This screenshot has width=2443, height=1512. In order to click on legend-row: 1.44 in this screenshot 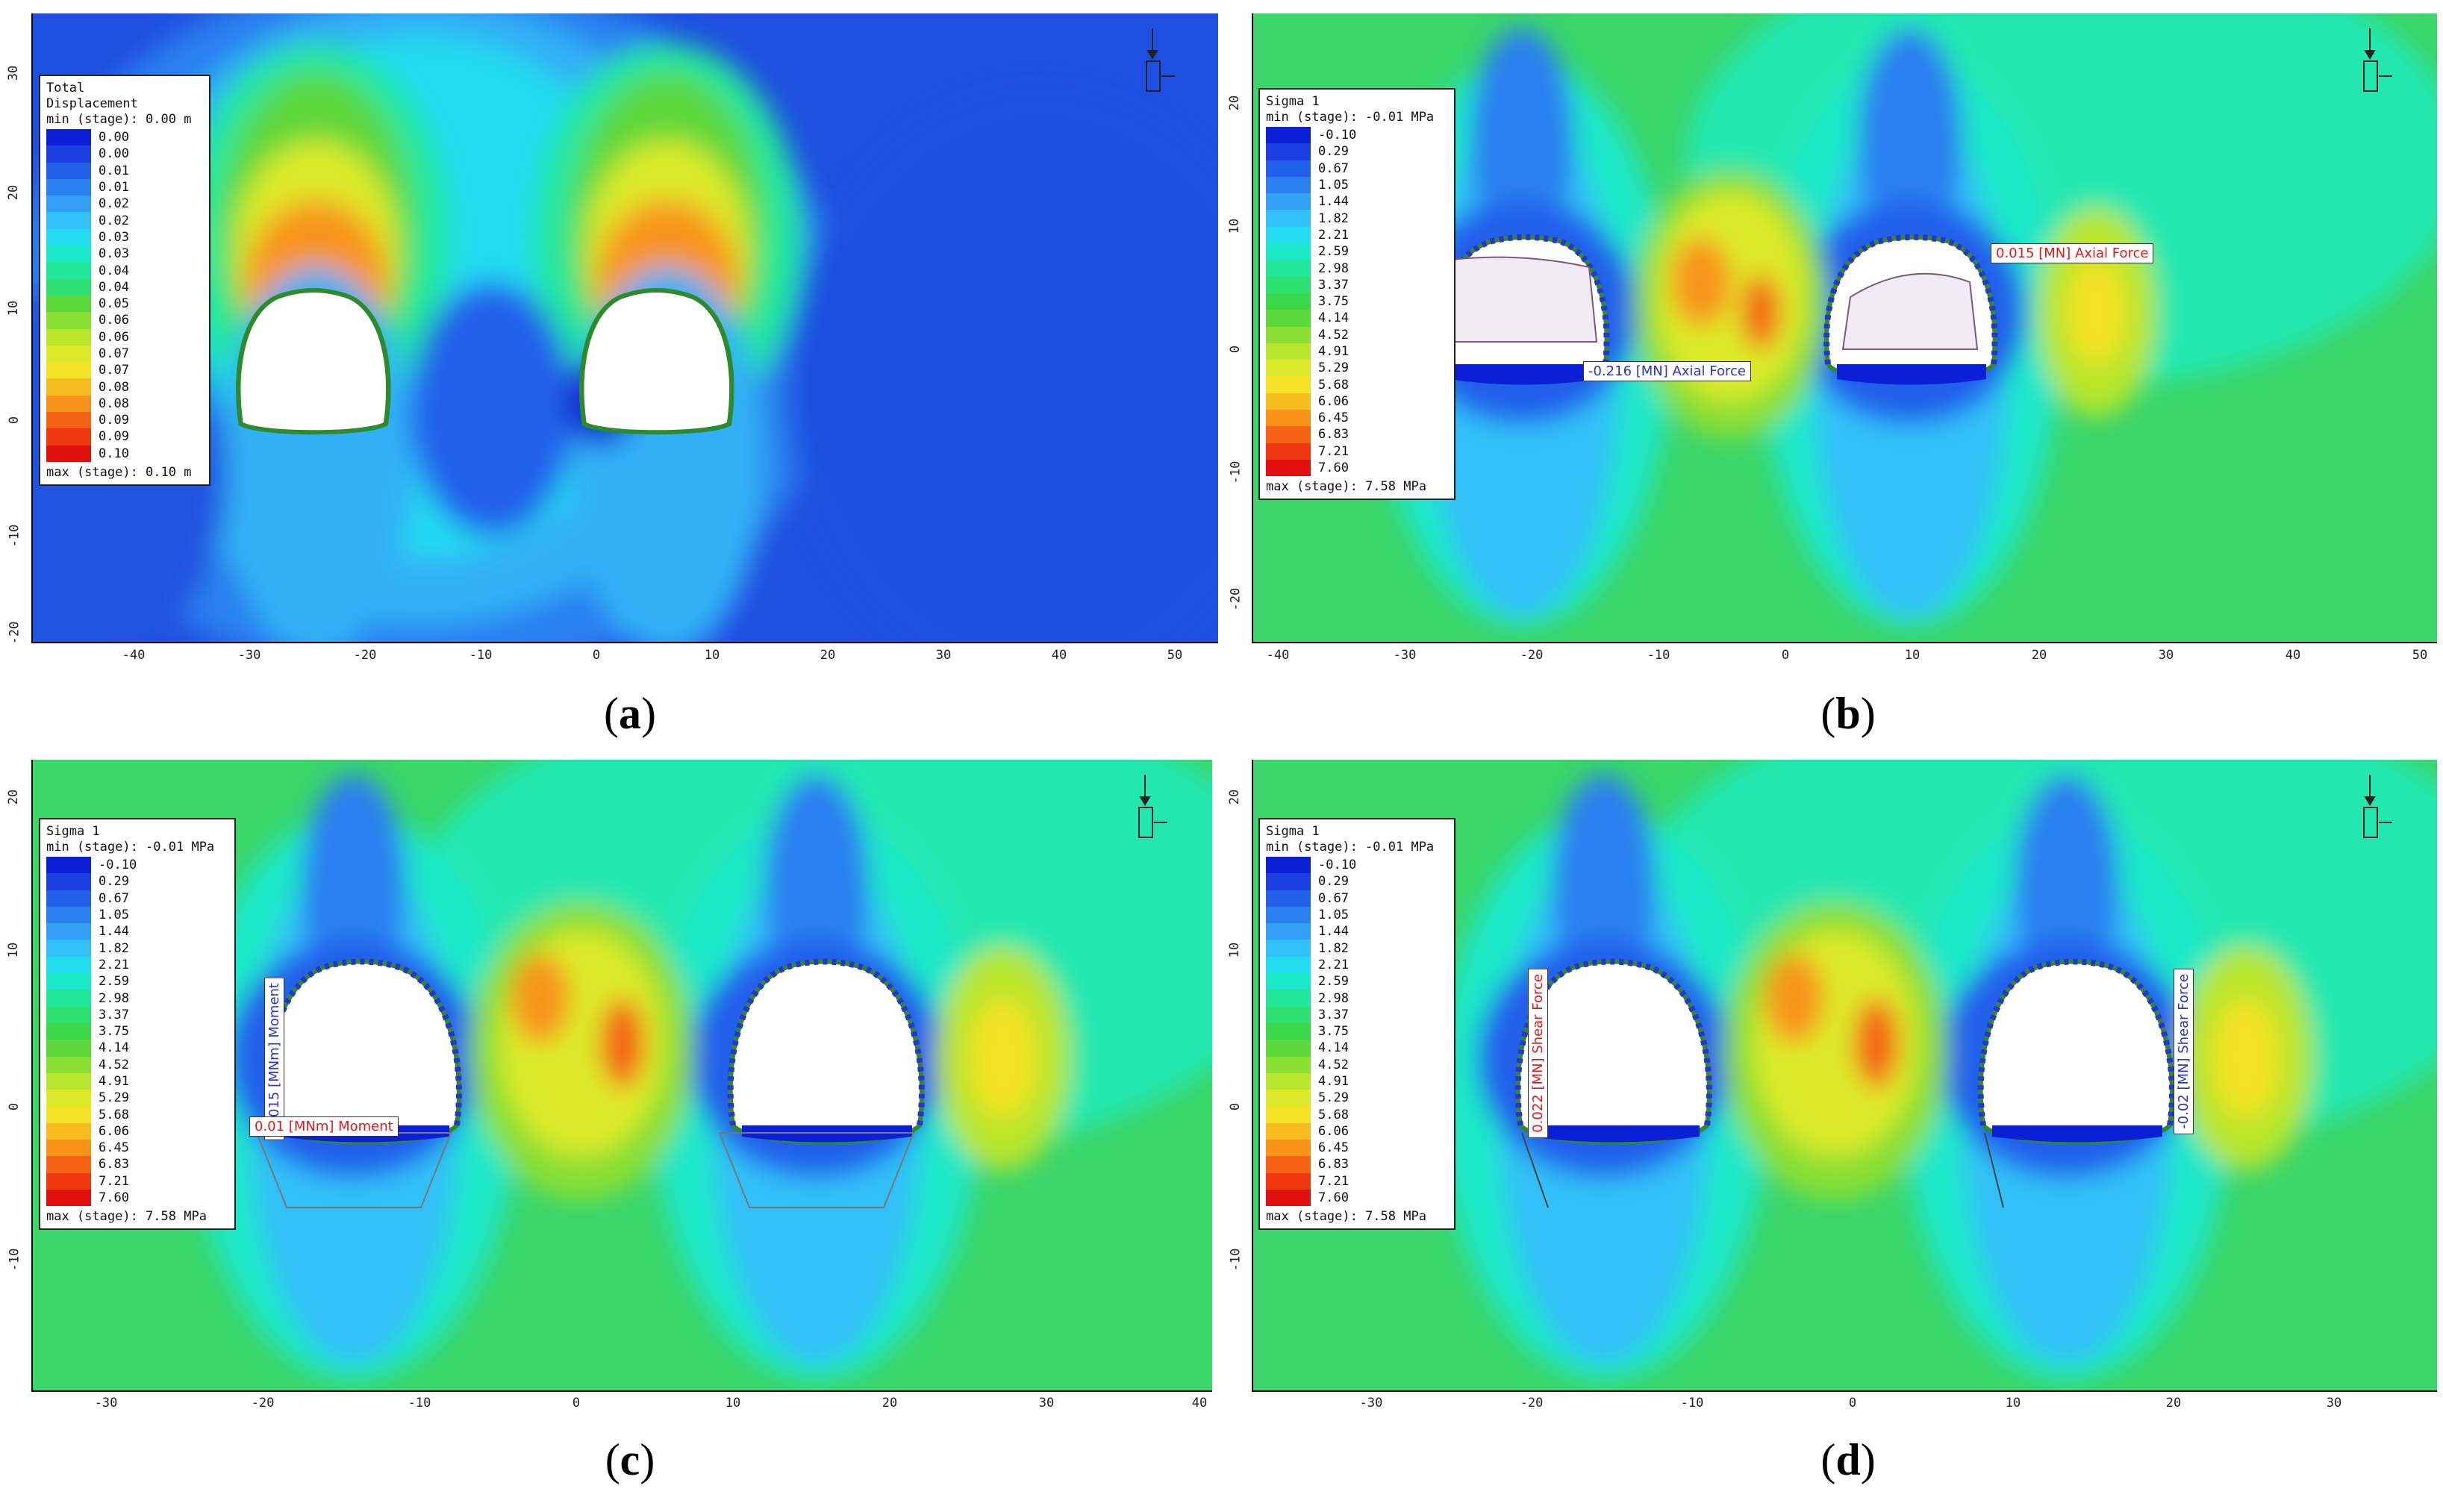, I will do `click(1357, 931)`.